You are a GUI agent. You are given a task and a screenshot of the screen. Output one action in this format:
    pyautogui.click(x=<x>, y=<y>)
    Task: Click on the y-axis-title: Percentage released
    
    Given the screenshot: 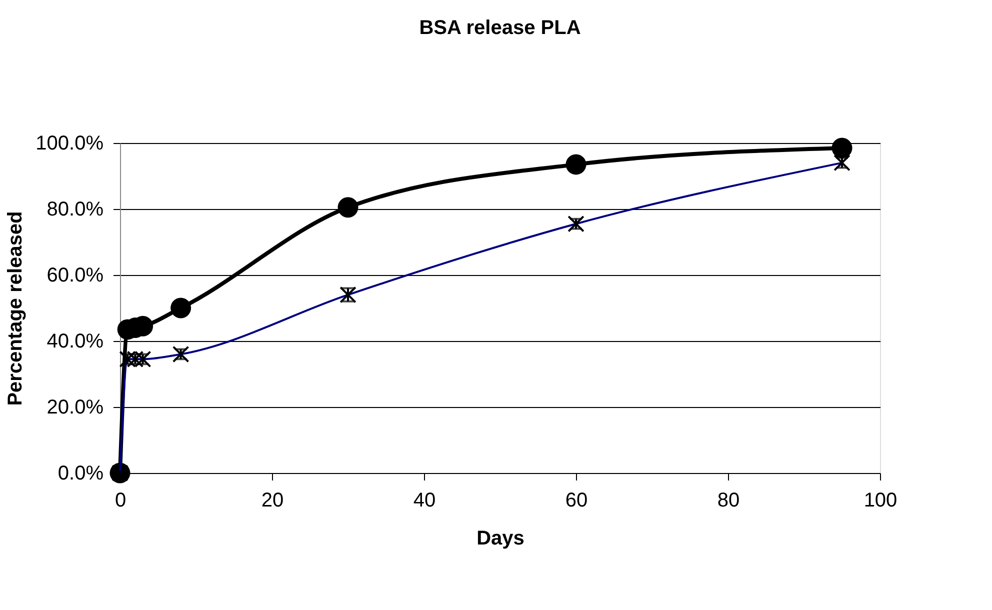 What is the action you would take?
    pyautogui.click(x=15, y=308)
    